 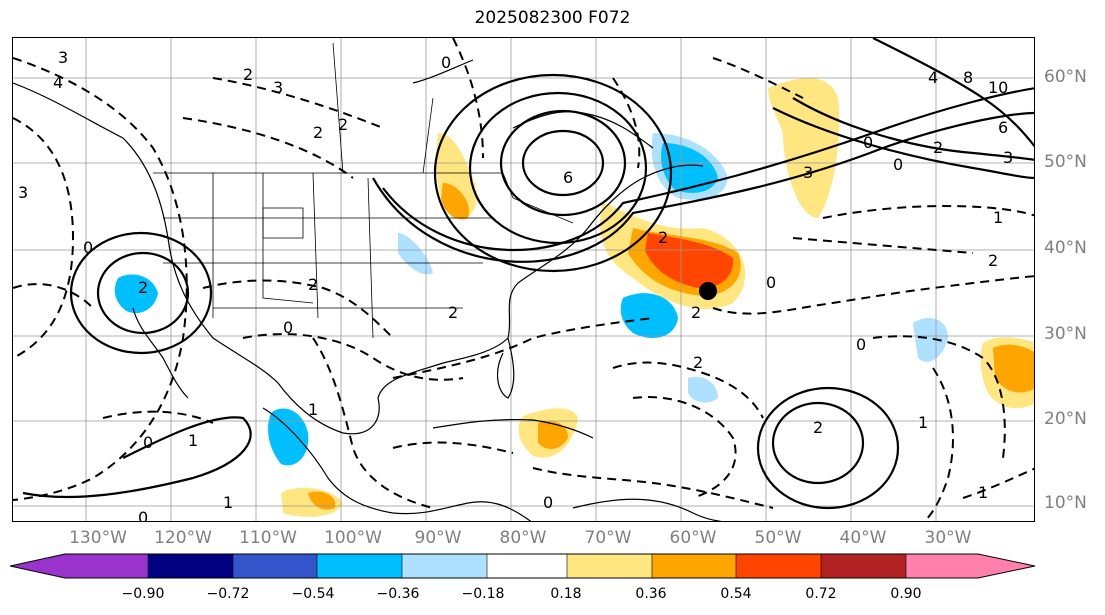 What do you see at coordinates (228, 594) in the screenshot?
I see `colorbar-tick-label: −0.72` at bounding box center [228, 594].